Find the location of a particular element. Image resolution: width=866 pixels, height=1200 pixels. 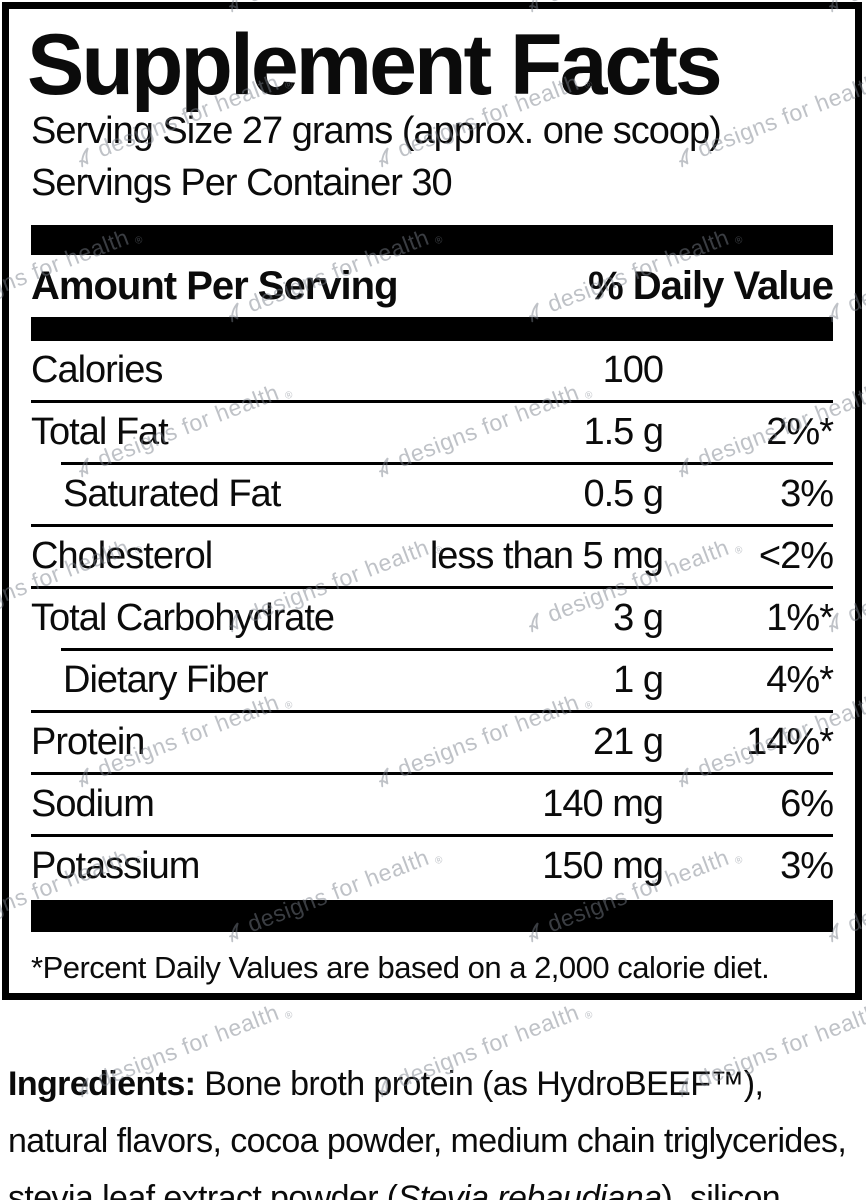

nutrient-amount: 140 mg is located at coordinates (603, 804).